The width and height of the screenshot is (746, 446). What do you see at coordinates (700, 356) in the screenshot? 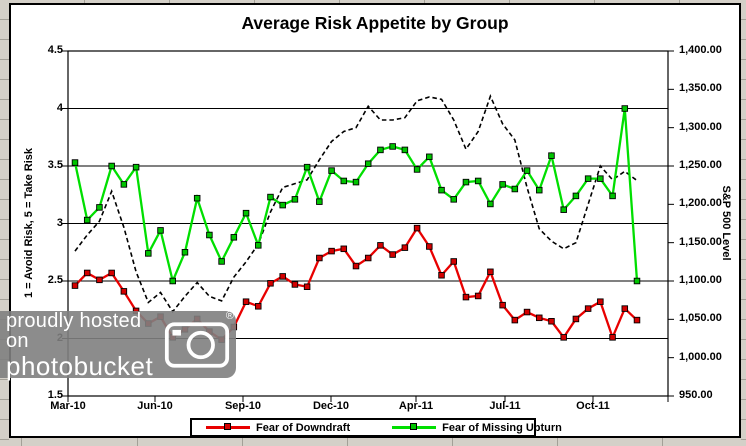
I see `right-axis-tick-label: 1,000.00` at bounding box center [700, 356].